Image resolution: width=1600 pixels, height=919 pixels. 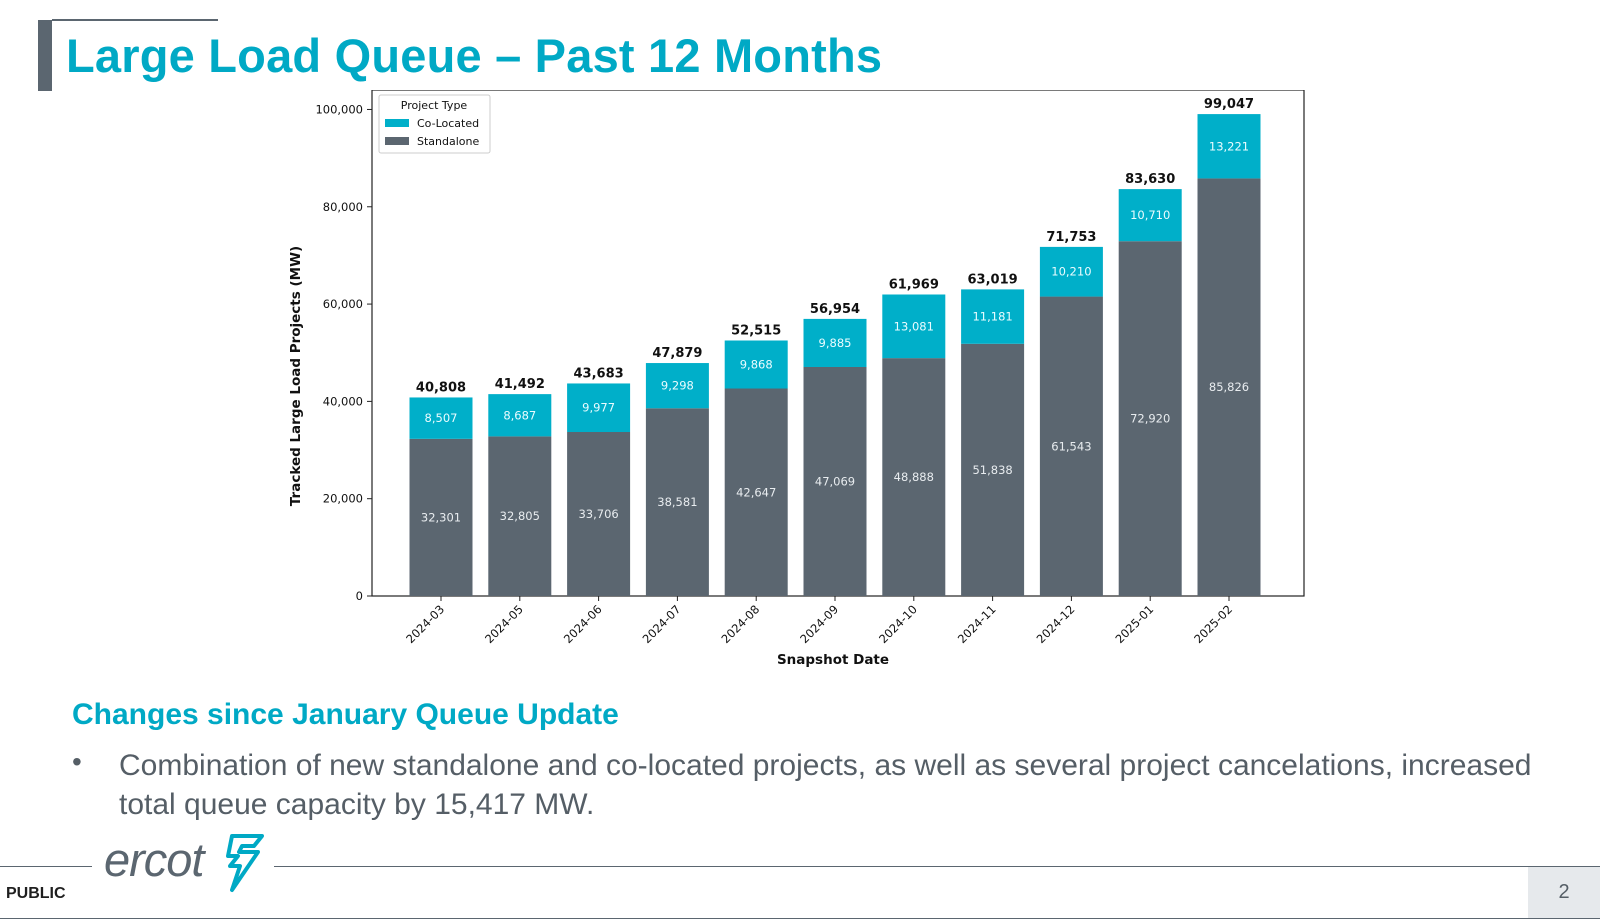 What do you see at coordinates (343, 304) in the screenshot?
I see `y-tick-label: 60,000` at bounding box center [343, 304].